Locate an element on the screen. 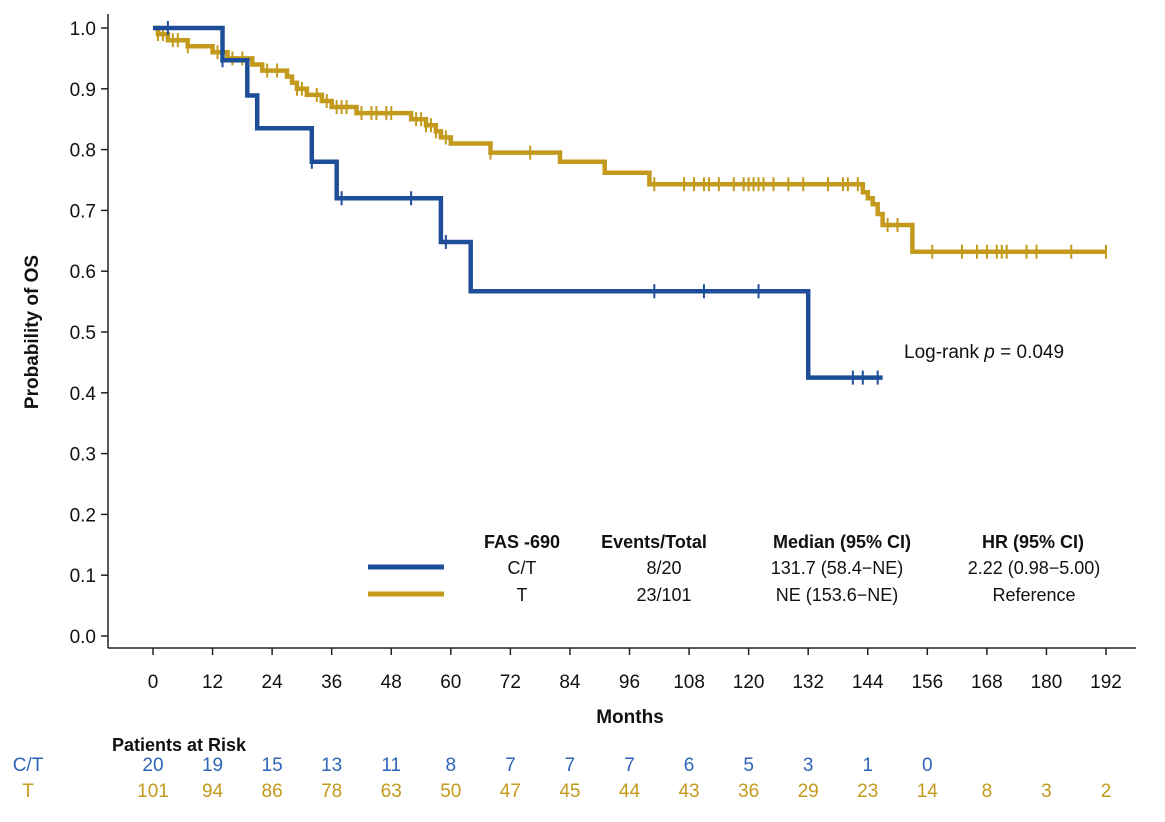  y-tick-label: 0.3 is located at coordinates (83, 455).